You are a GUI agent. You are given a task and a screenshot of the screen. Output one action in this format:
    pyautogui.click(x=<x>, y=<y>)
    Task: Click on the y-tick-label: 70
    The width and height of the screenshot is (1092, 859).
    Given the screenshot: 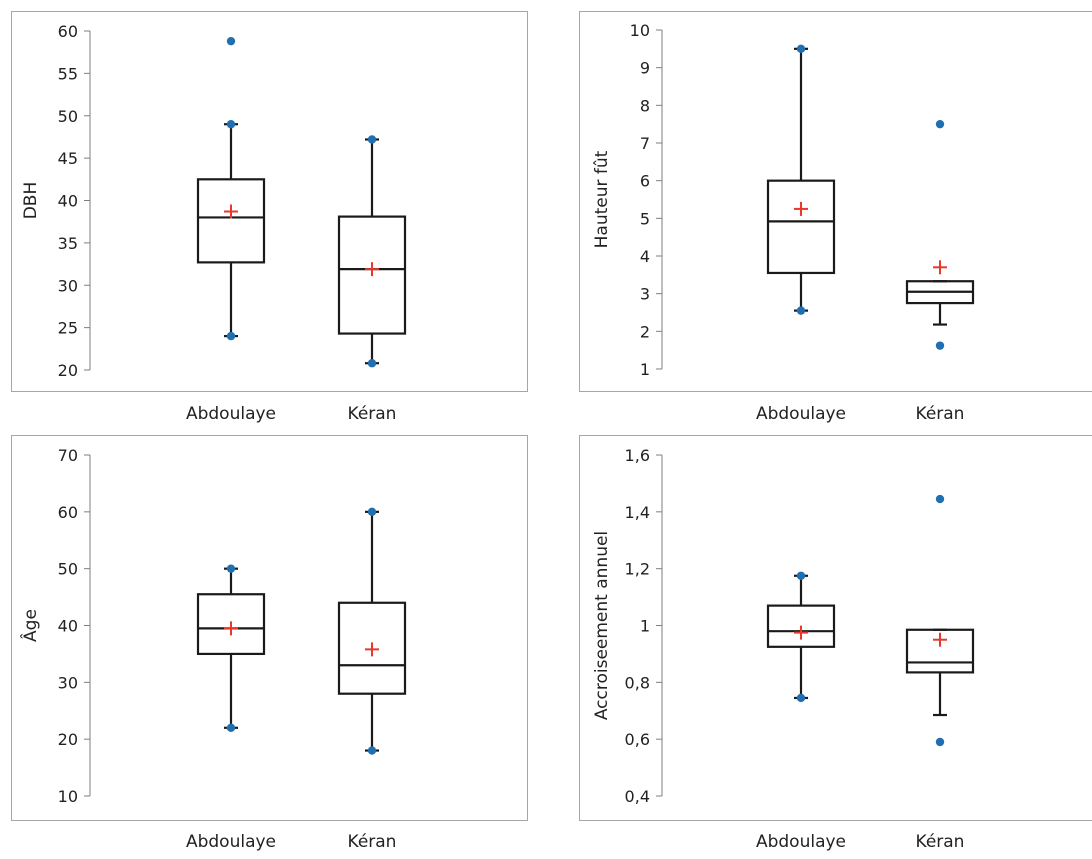 What is the action you would take?
    pyautogui.click(x=68, y=455)
    